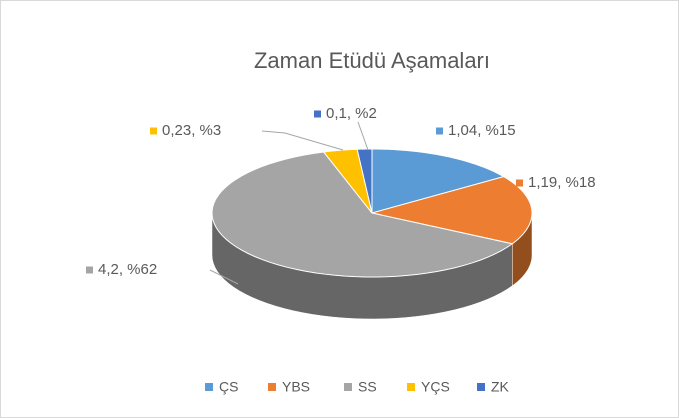 The image size is (679, 418). Describe the element at coordinates (127, 269) in the screenshot. I see `data-label: 4,2, %62` at that location.